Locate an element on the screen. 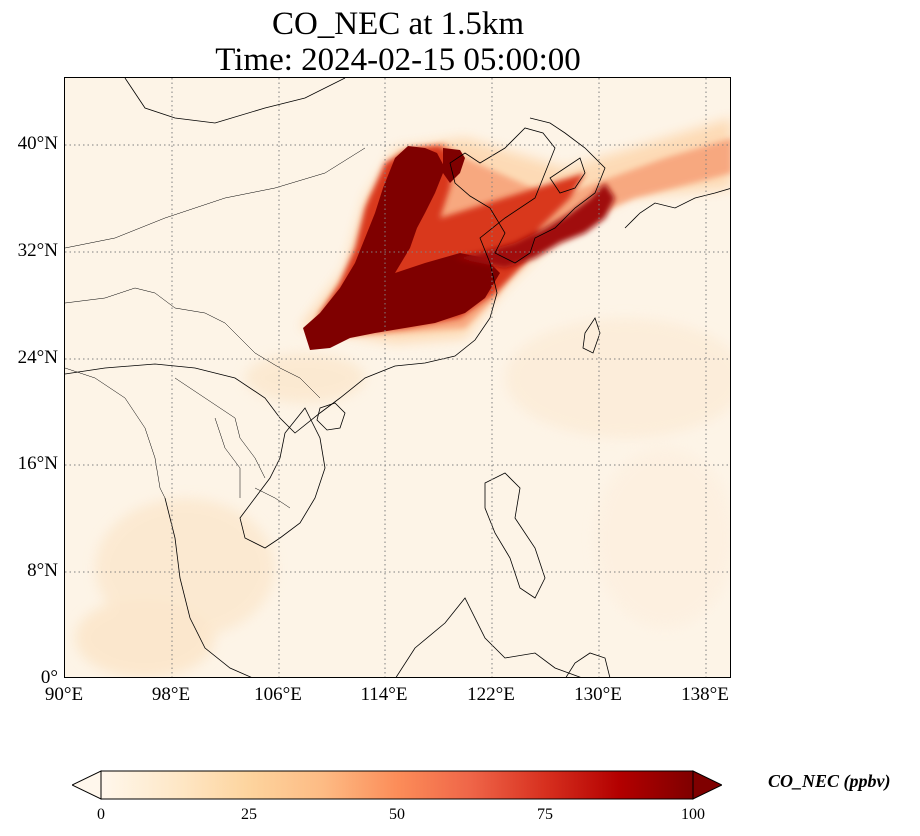  colorbar-tick-75: 75 is located at coordinates (545, 814).